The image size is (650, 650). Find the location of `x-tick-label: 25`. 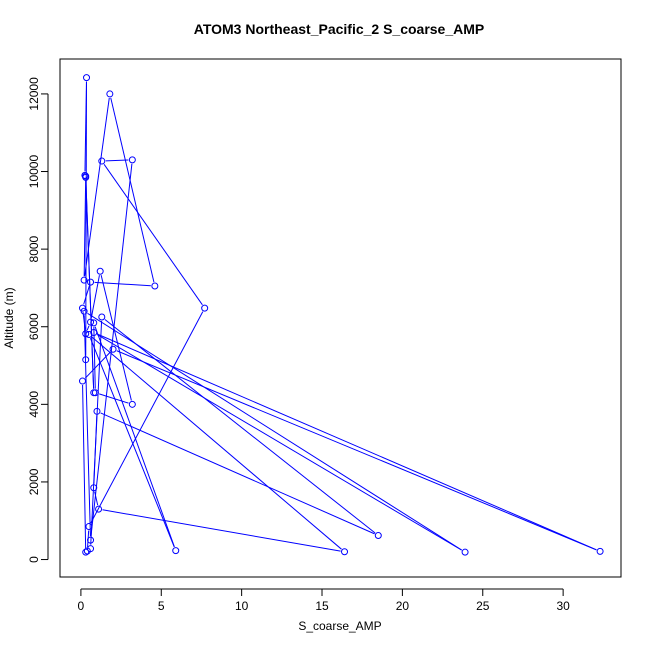

x-tick-label: 25 is located at coordinates (483, 606).